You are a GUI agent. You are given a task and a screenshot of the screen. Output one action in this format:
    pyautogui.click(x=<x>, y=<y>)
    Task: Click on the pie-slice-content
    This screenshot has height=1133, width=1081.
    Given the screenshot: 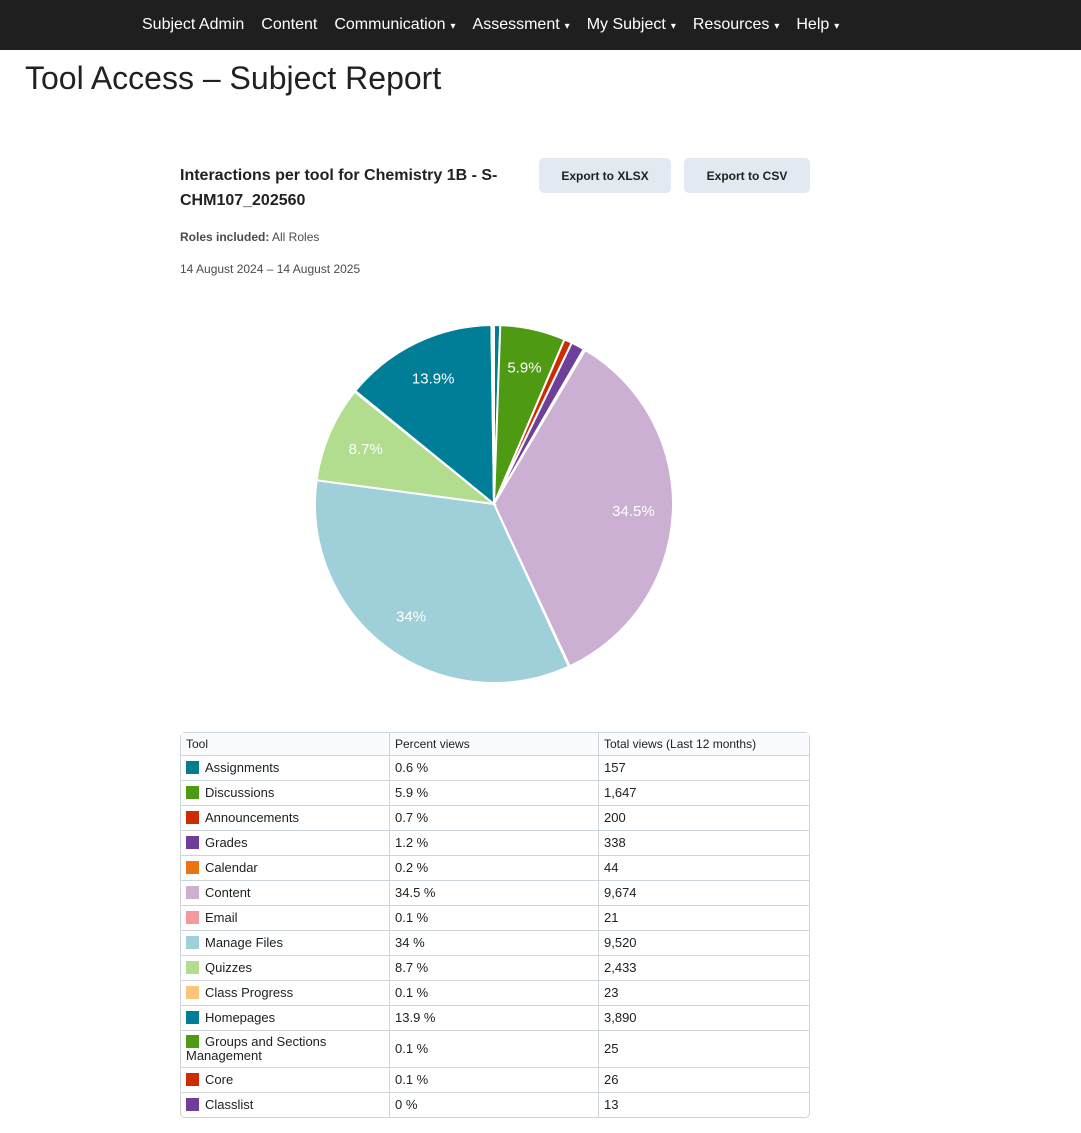 What is the action you would take?
    pyautogui.click(x=583, y=508)
    